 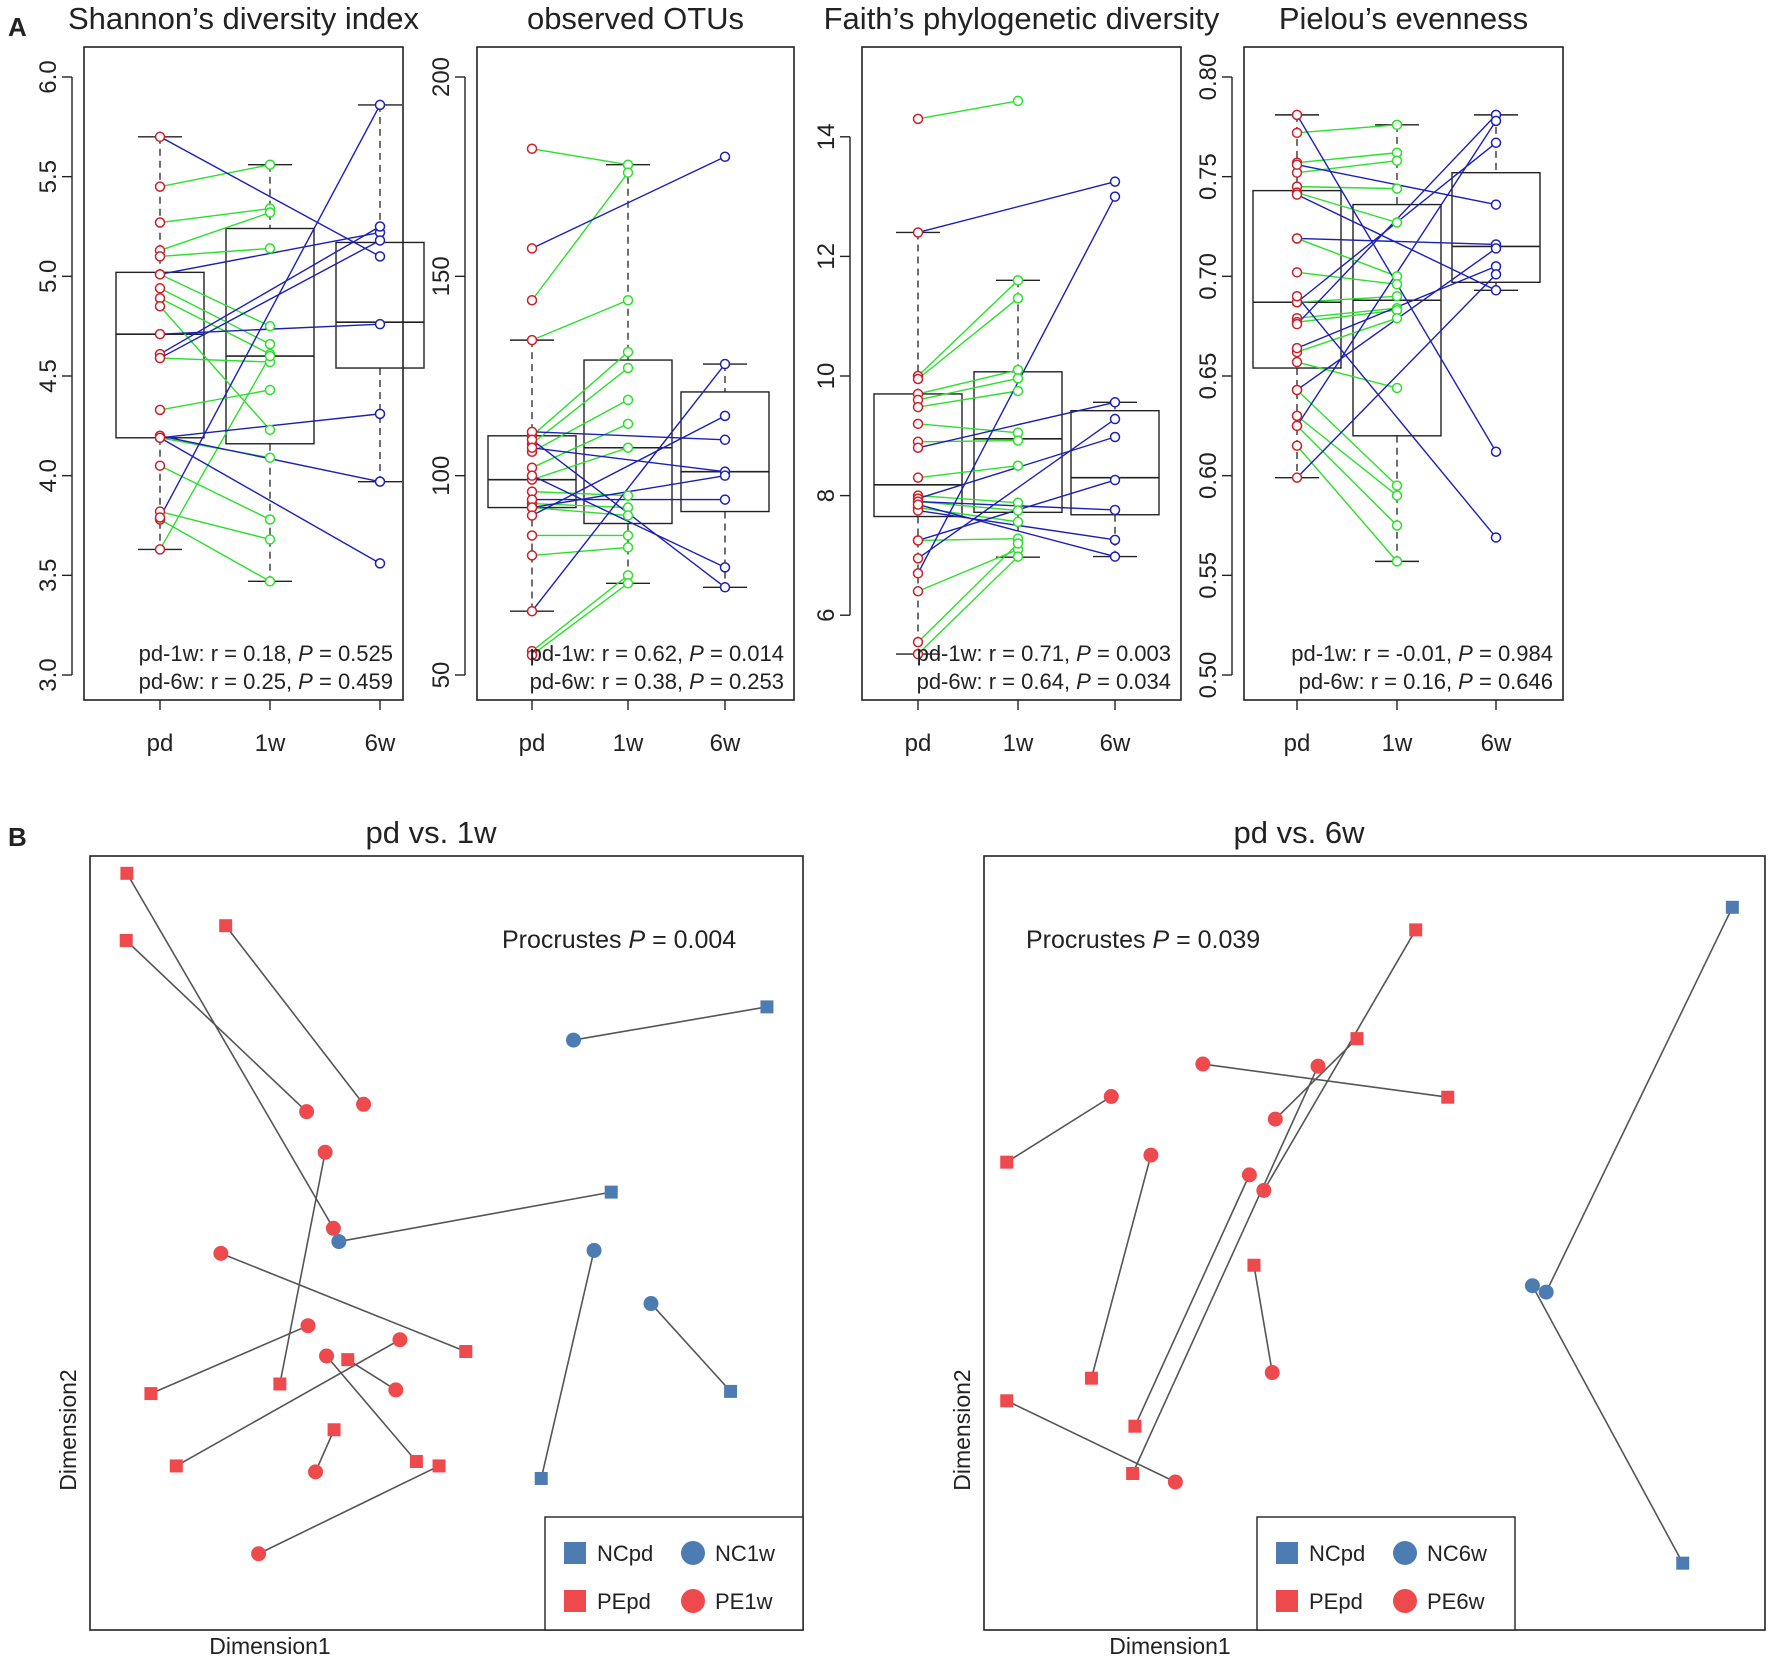 What do you see at coordinates (1208, 675) in the screenshot?
I see `y-tick-label: 0.50` at bounding box center [1208, 675].